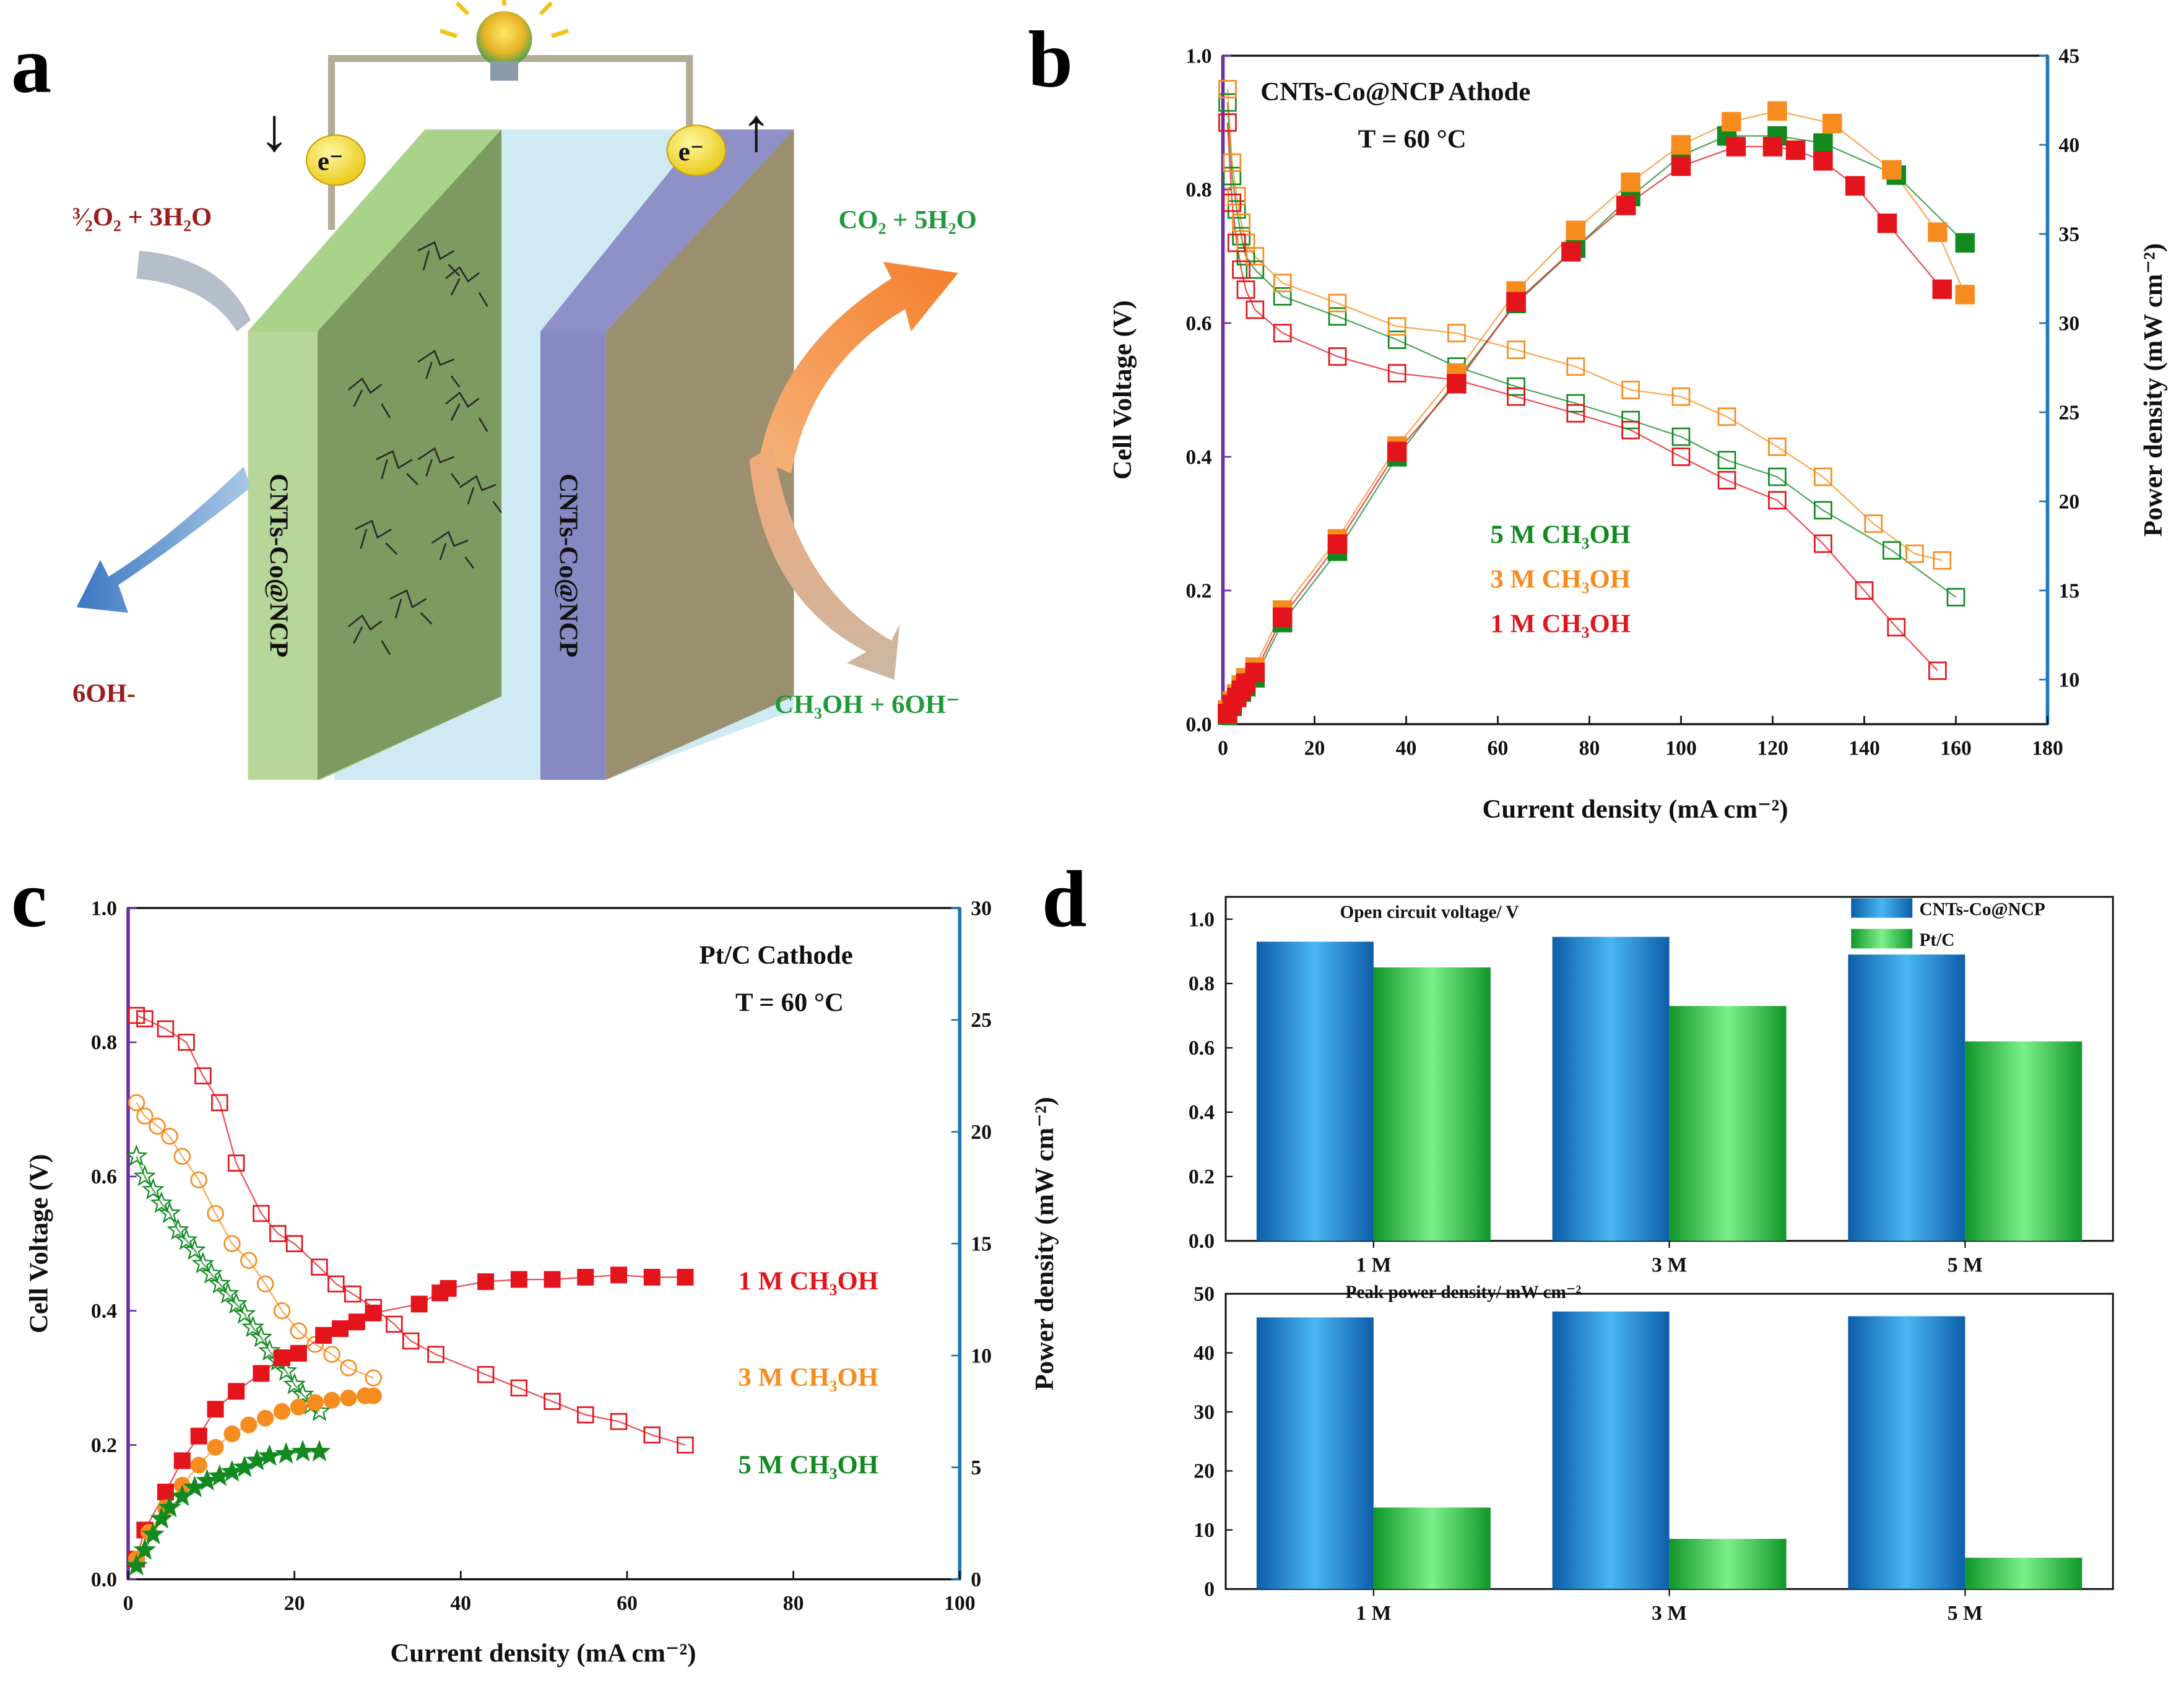 The height and width of the screenshot is (1691, 2184). I want to click on chart-b-legend-3m: 3 M CH₃OH, so click(1561, 579).